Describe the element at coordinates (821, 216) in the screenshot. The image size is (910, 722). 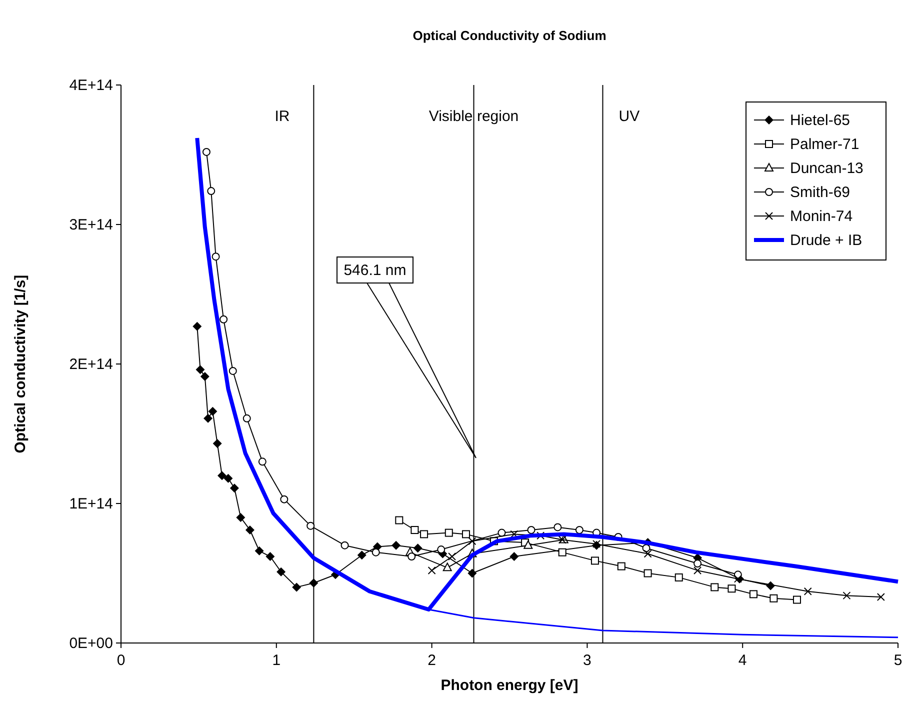
I see `legend-label: Monin-74` at that location.